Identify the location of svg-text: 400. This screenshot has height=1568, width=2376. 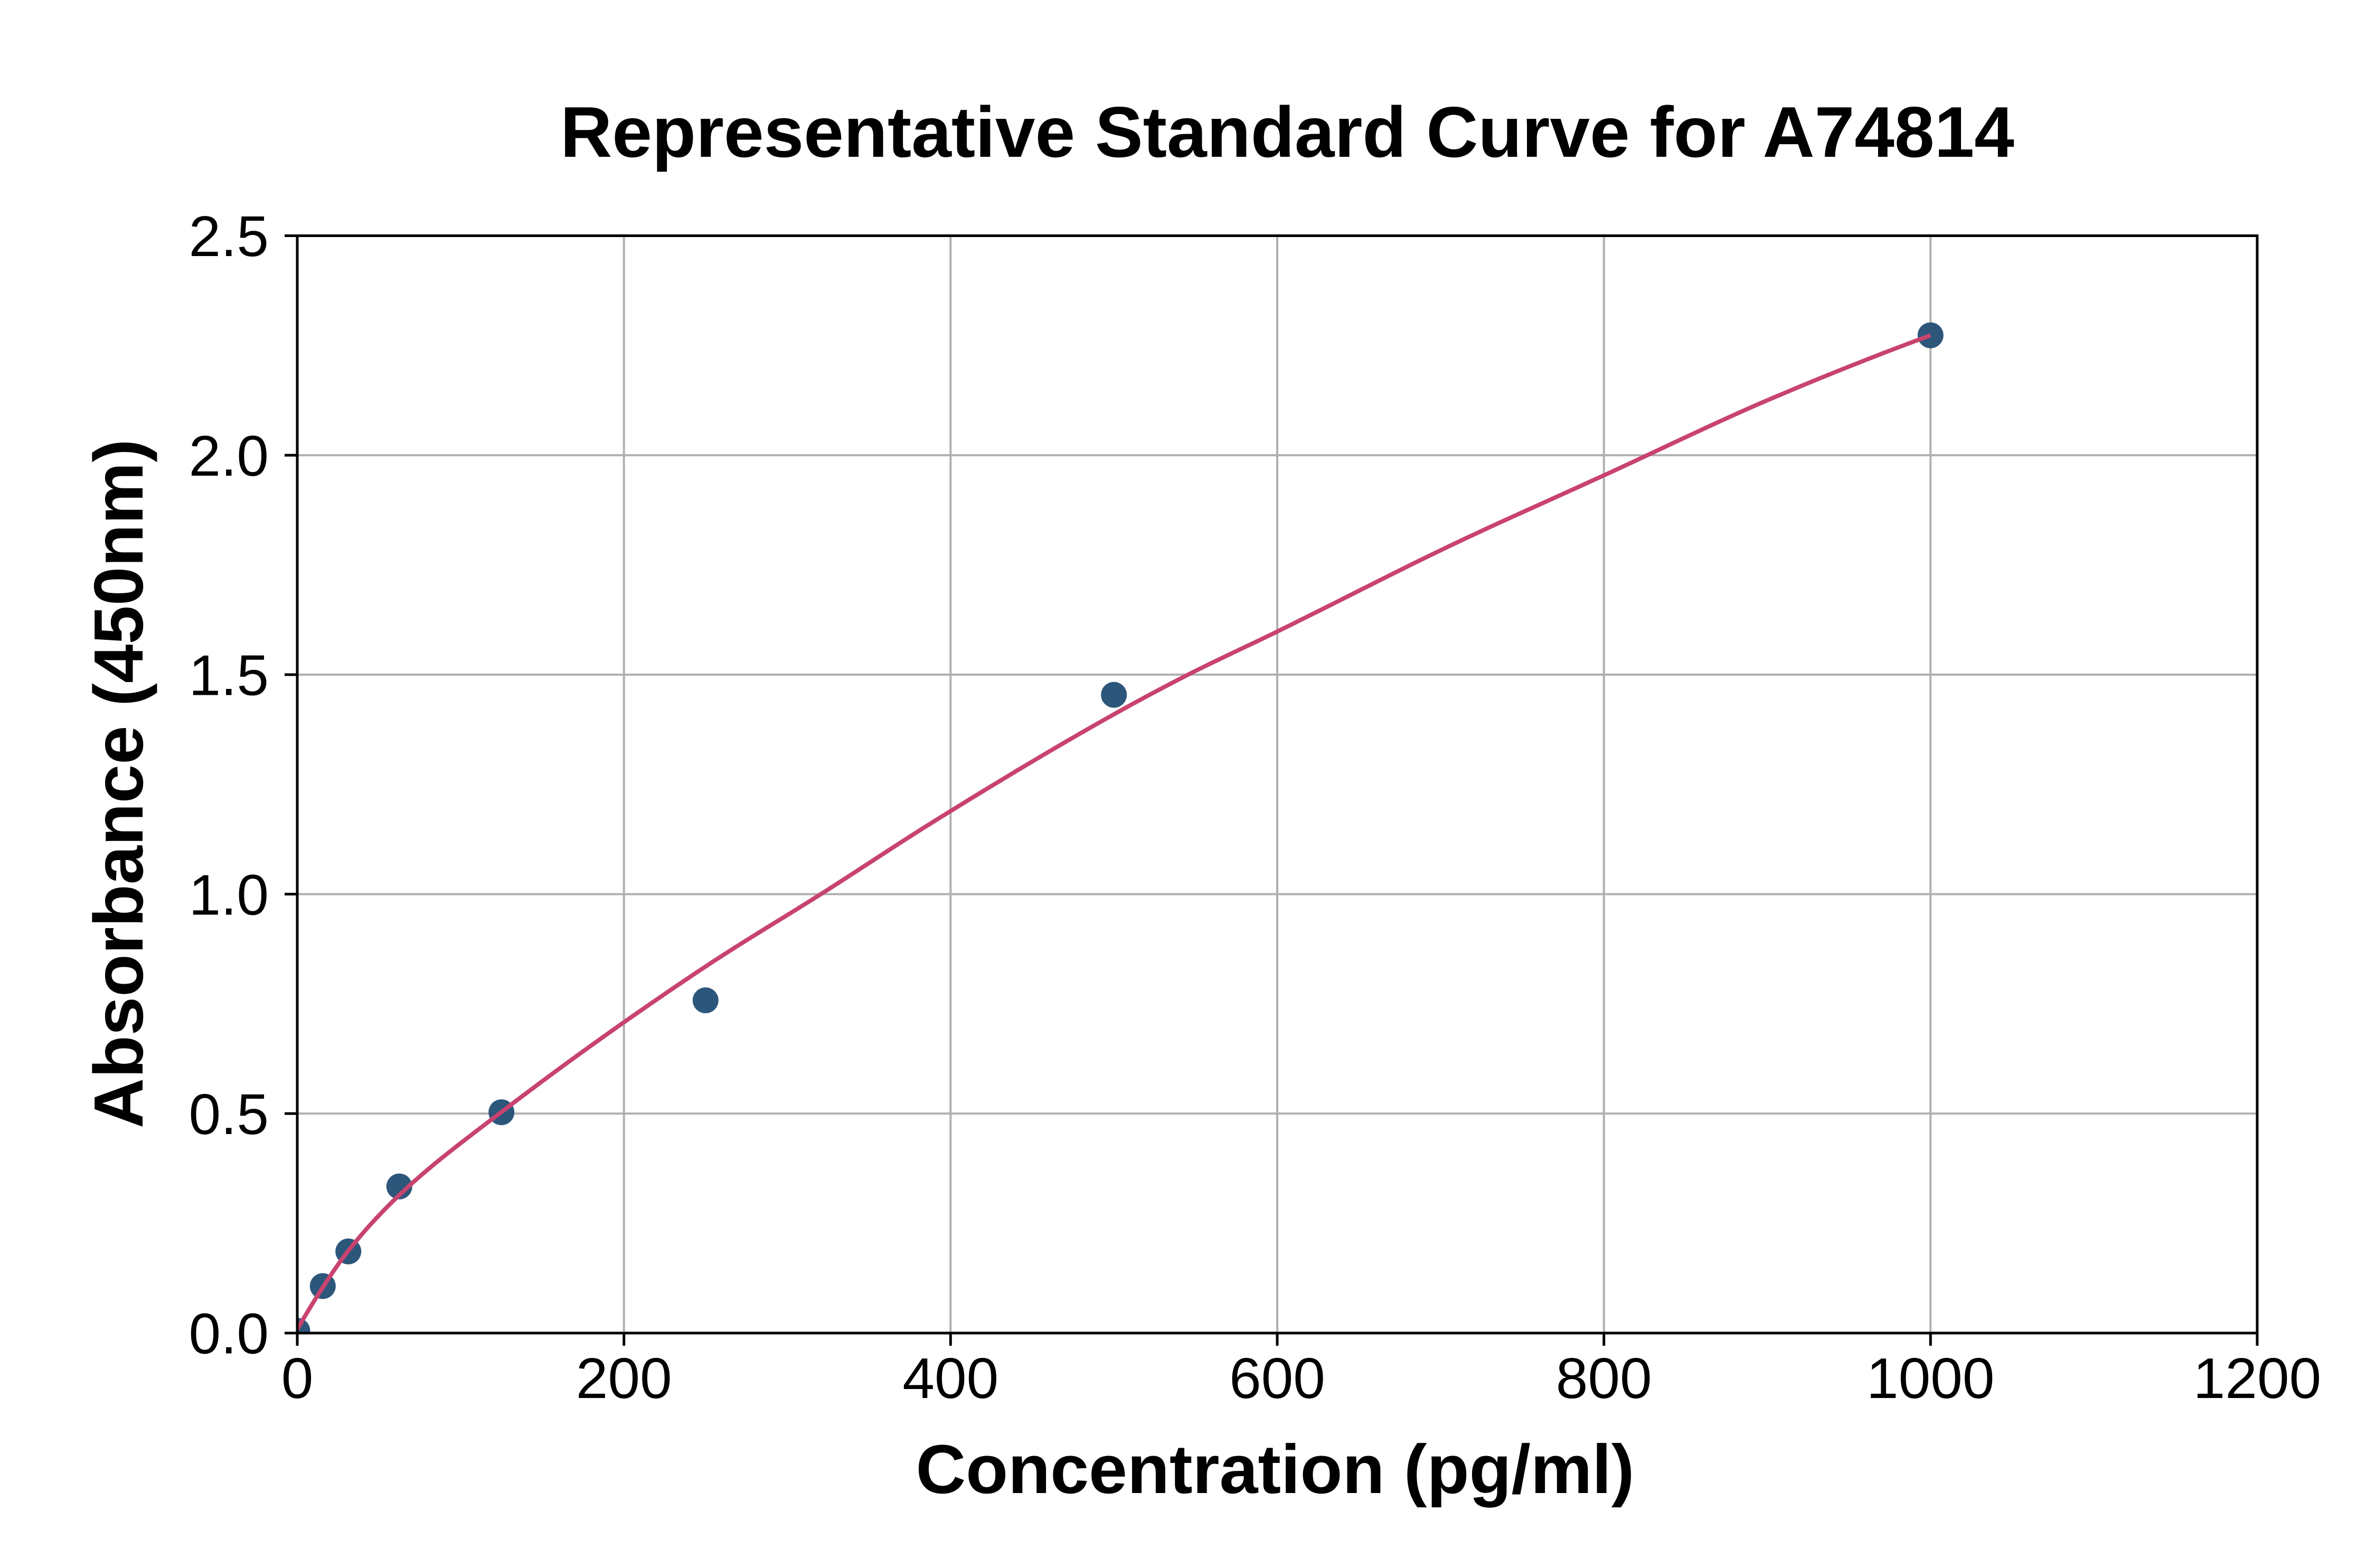
(950, 1379).